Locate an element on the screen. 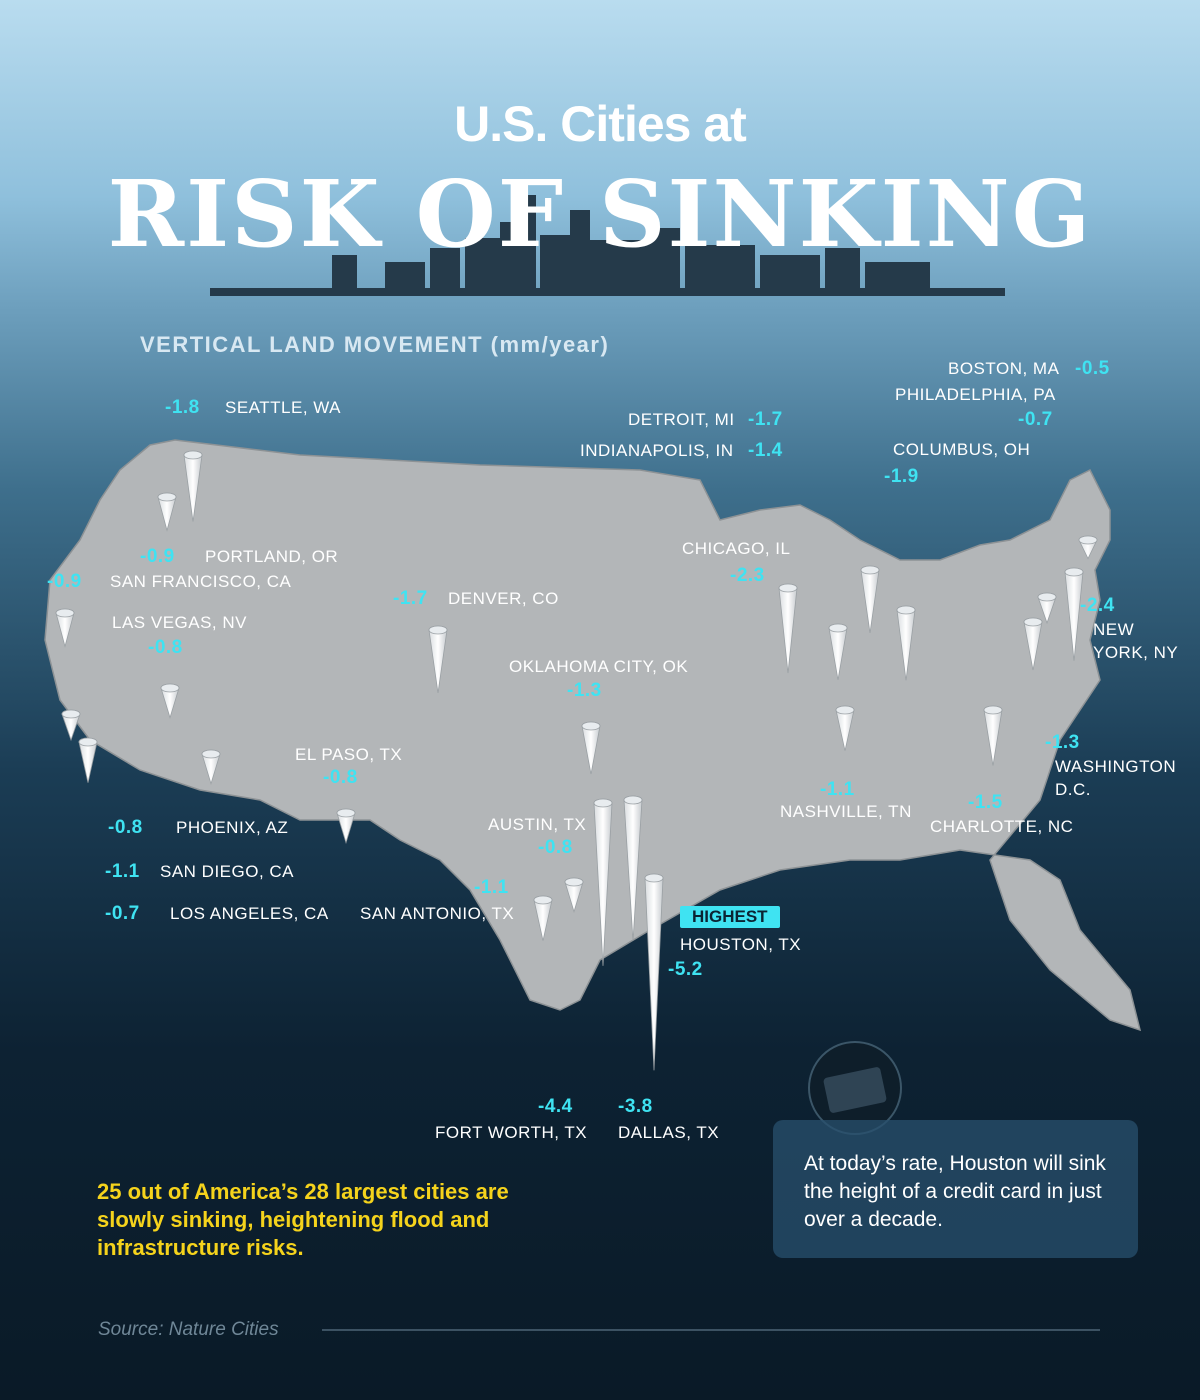 This screenshot has height=1400, width=1200. city-name: NEW YORK, NY is located at coordinates (1136, 641).